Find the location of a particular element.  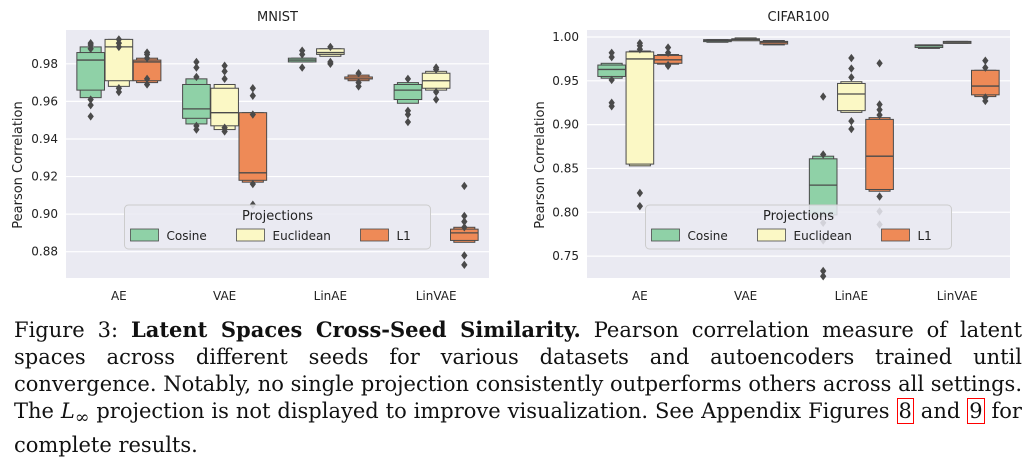

caption-math-sub: ∞ is located at coordinates (82, 418).